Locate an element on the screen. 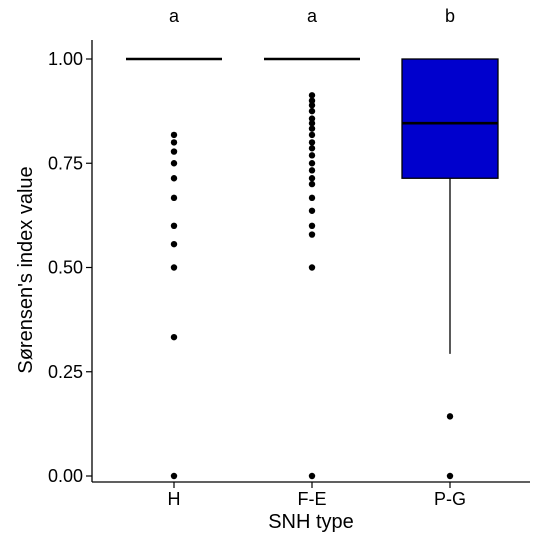 The height and width of the screenshot is (548, 550). y-ticks: 0.00 0.25 0.50 0.75 1.00 is located at coordinates (70, 267).